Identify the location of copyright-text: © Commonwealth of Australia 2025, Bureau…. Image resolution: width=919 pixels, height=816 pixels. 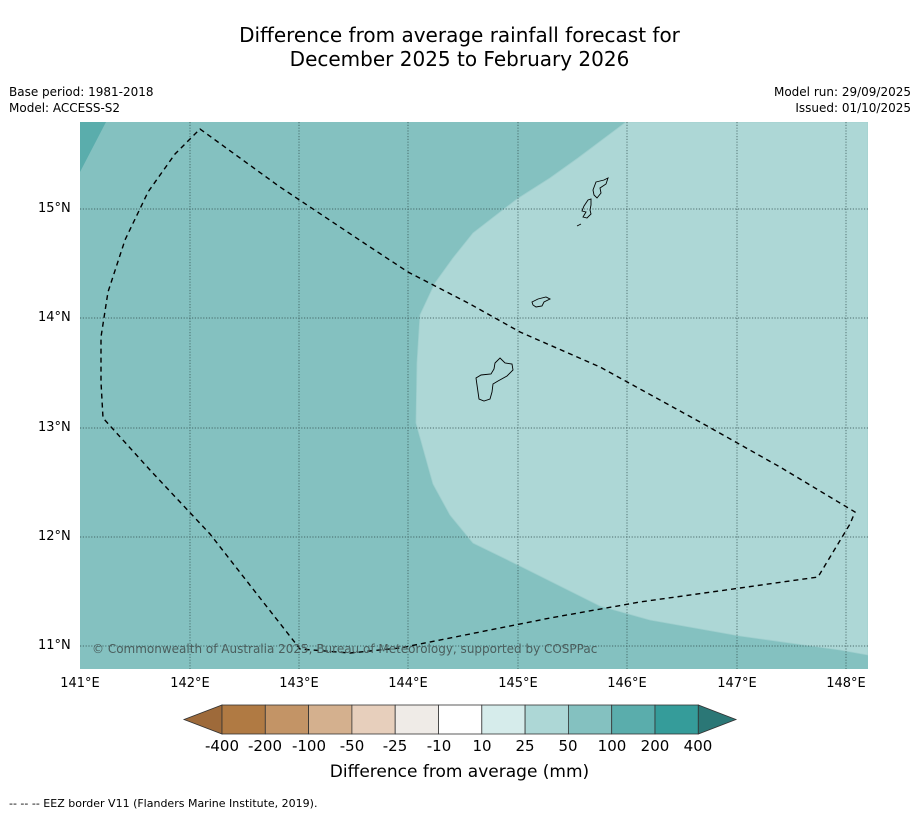
(344, 649).